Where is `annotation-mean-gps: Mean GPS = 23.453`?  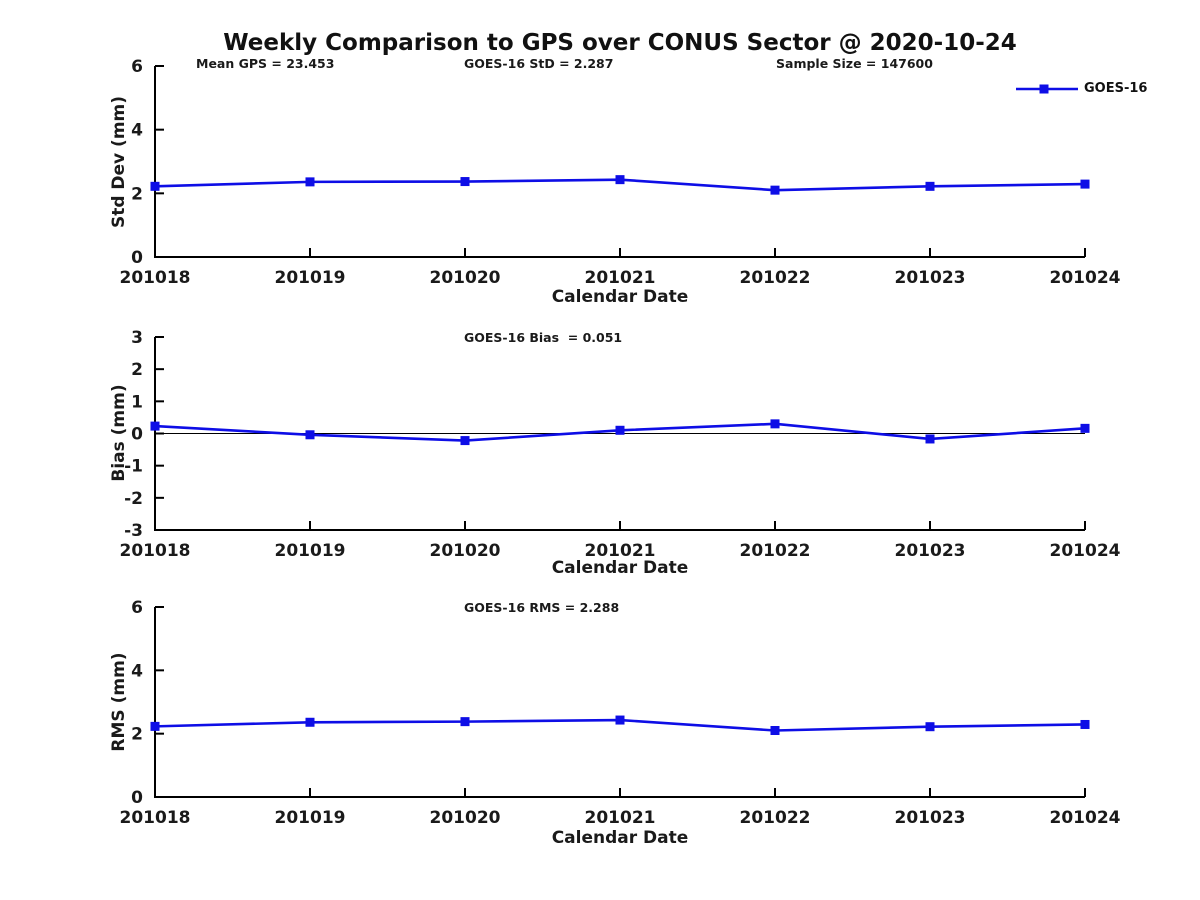
annotation-mean-gps: Mean GPS = 23.453 is located at coordinates (265, 63).